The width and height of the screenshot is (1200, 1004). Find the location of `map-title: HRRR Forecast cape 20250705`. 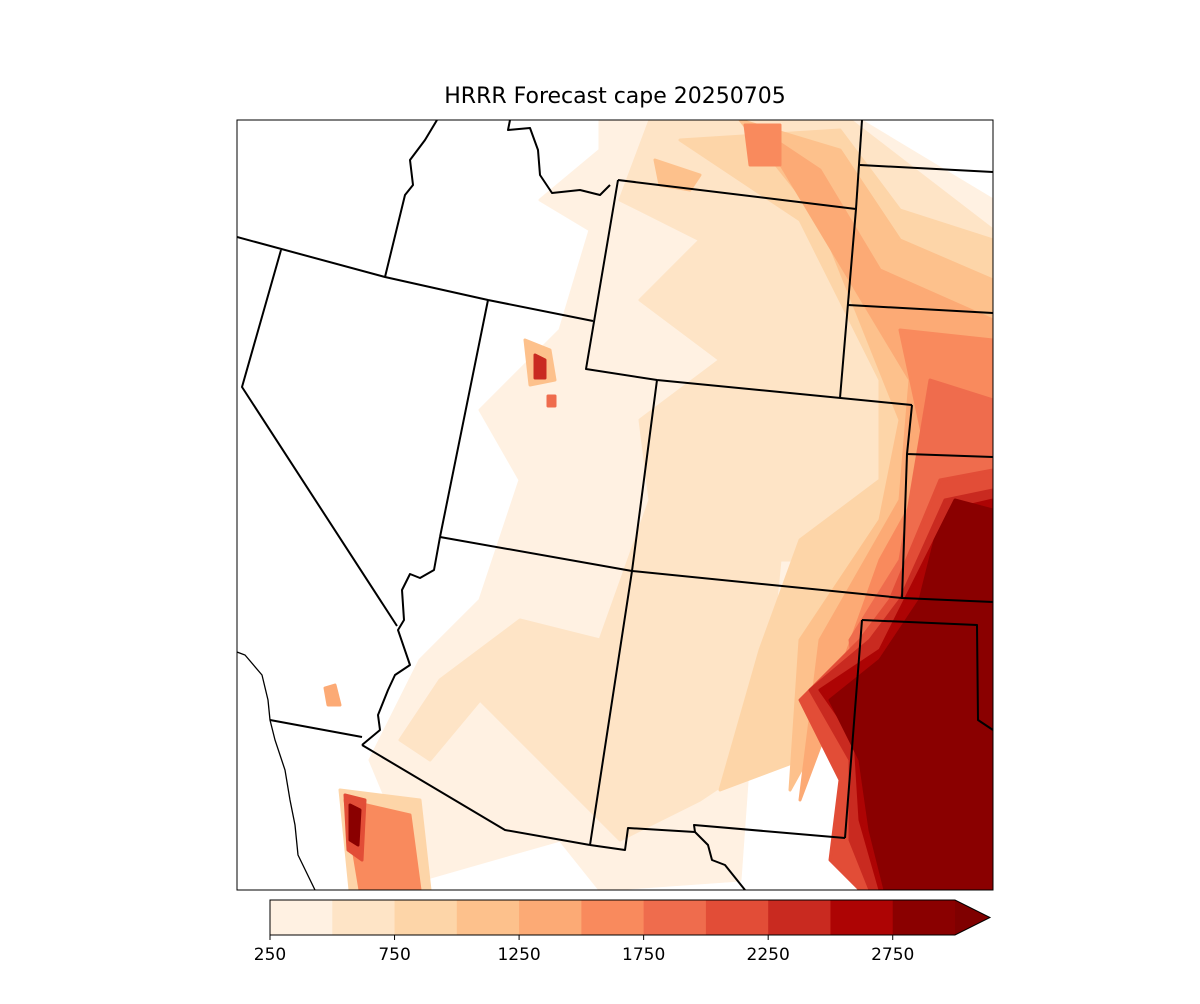

map-title: HRRR Forecast cape 20250705 is located at coordinates (615, 96).